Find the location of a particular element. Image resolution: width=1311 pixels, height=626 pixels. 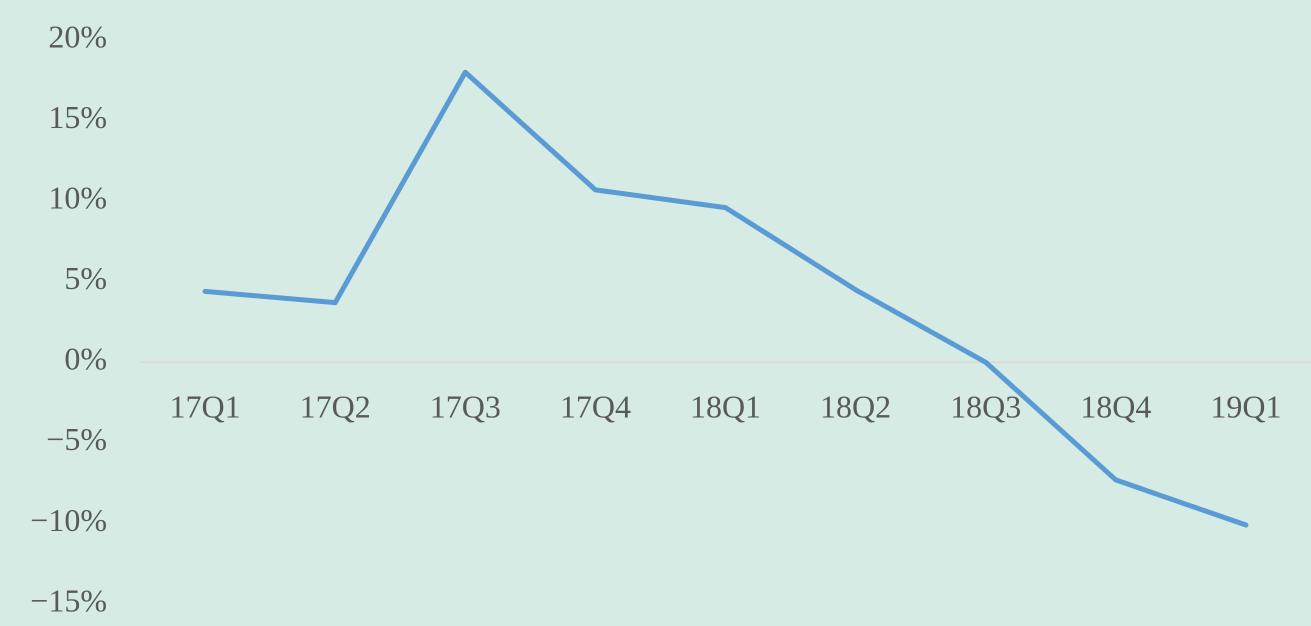

x-tick-label: 18Q1 is located at coordinates (725, 407).